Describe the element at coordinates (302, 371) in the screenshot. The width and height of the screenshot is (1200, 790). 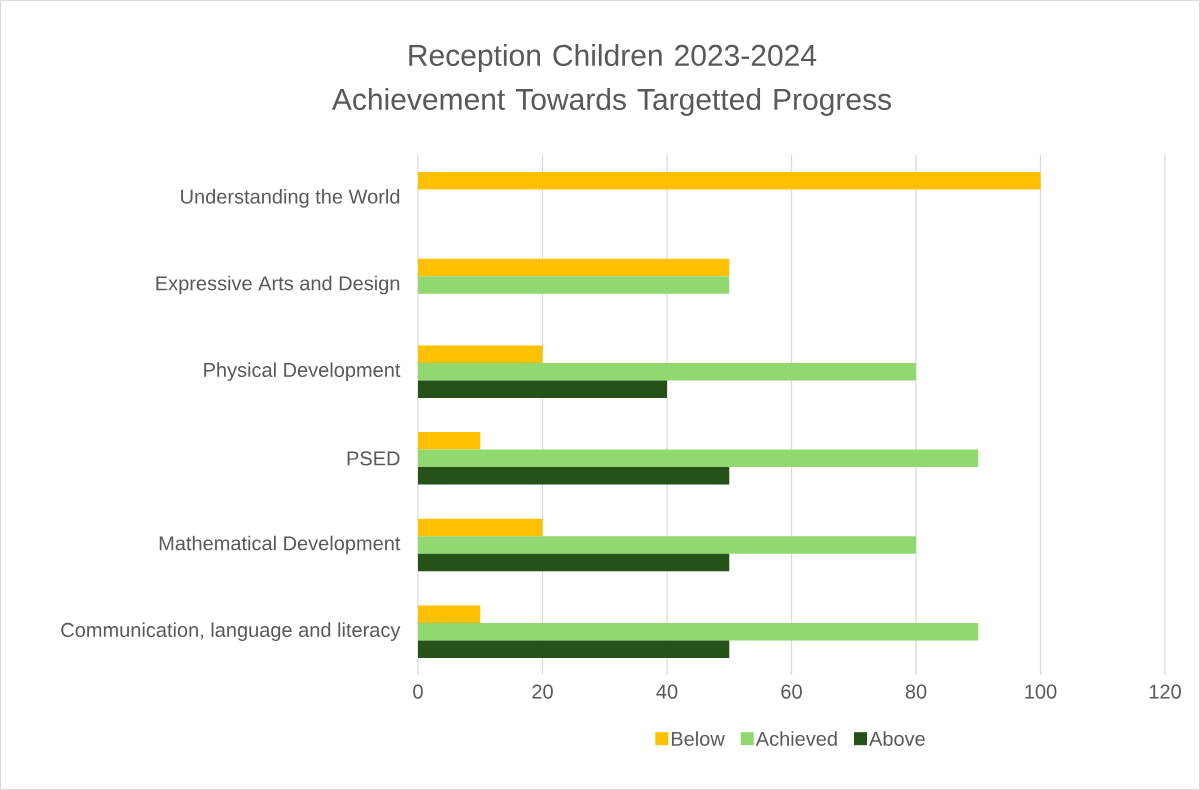
I see `y-tick-label: Physical Development` at that location.